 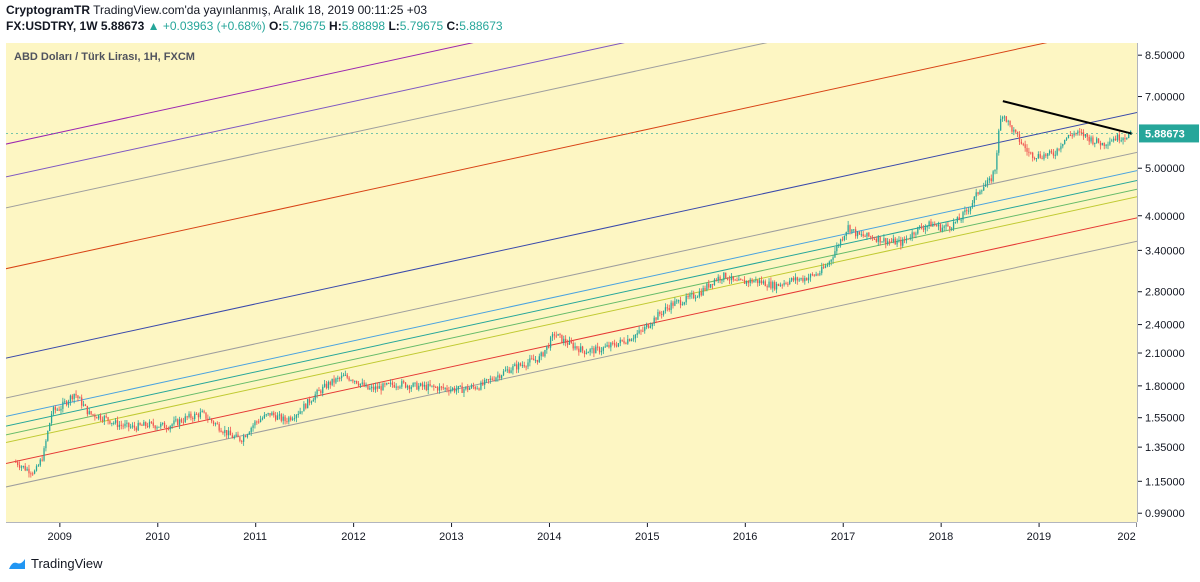 What do you see at coordinates (48, 10) in the screenshot?
I see `author-name: CryptogramTR` at bounding box center [48, 10].